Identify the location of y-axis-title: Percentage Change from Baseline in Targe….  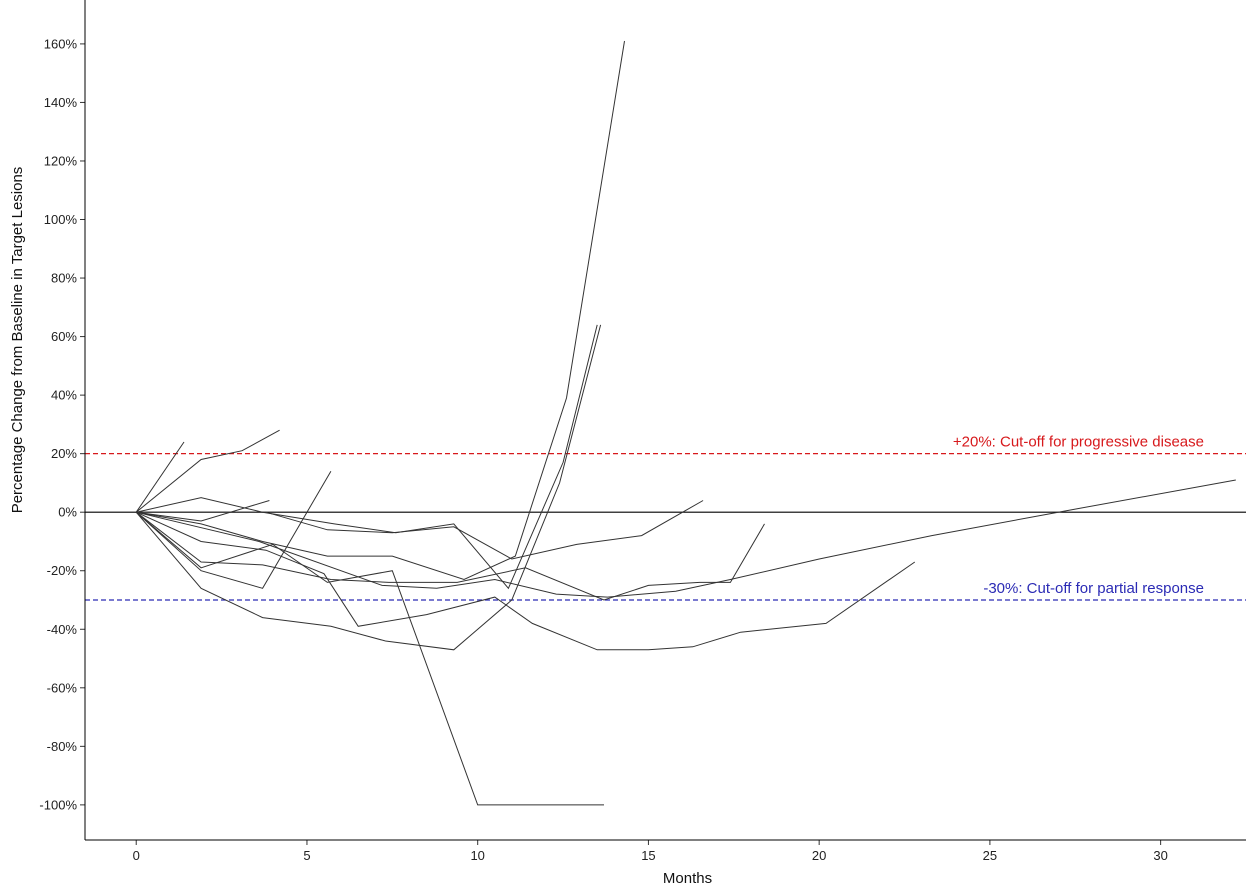
(17, 340).